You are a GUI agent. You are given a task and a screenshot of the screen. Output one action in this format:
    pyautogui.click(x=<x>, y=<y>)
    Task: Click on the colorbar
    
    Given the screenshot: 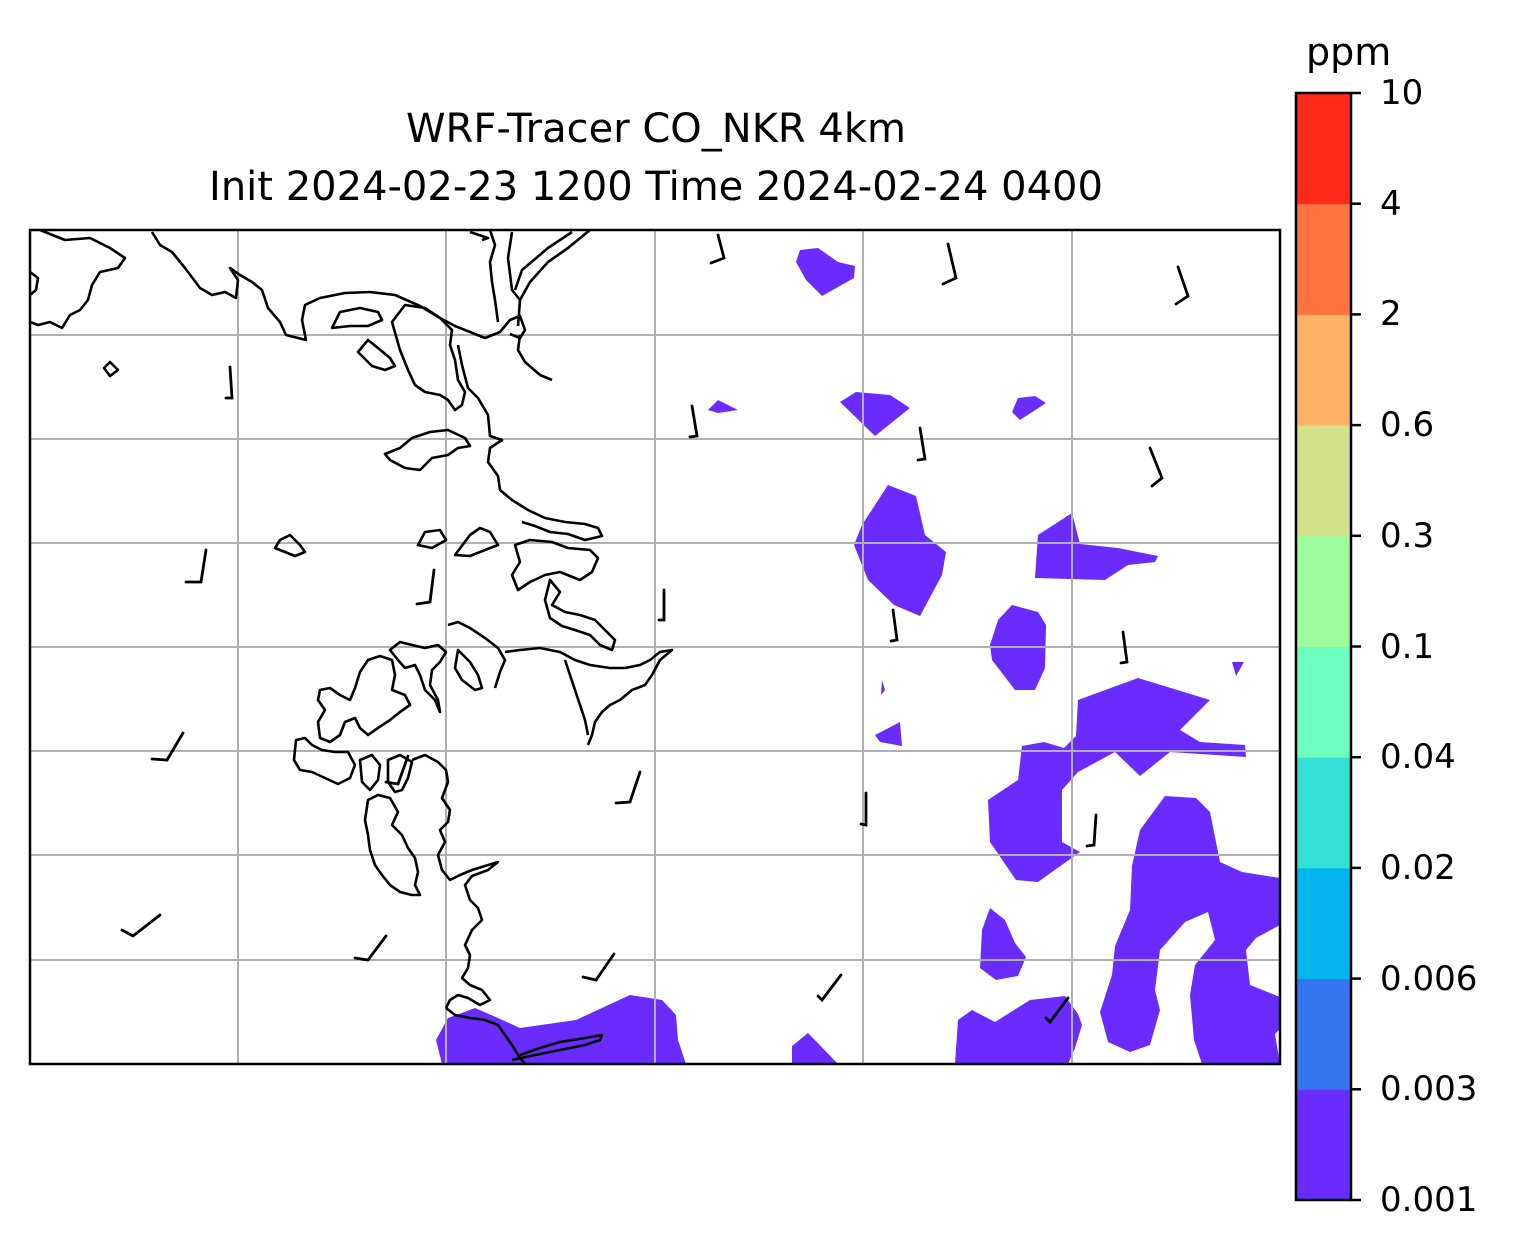 What is the action you would take?
    pyautogui.click(x=1327, y=646)
    